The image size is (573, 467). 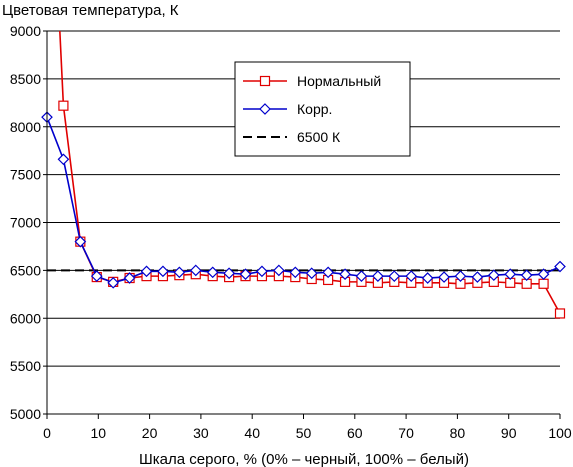 I want to click on y-tick-label-6500: 6500, so click(x=25, y=270).